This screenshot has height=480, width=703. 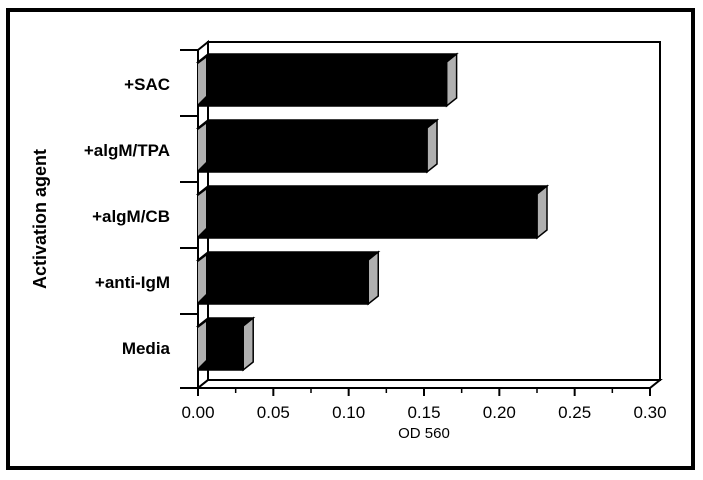 What do you see at coordinates (40, 219) in the screenshot?
I see `y-axis-label: Activation agent` at bounding box center [40, 219].